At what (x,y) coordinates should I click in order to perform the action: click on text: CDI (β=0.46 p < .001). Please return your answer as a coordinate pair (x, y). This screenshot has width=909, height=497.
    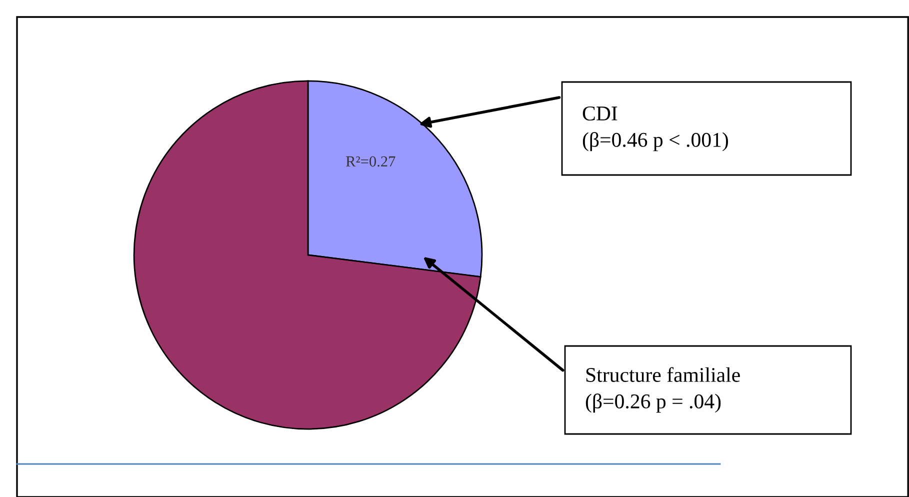
    Looking at the image, I should click on (655, 129).